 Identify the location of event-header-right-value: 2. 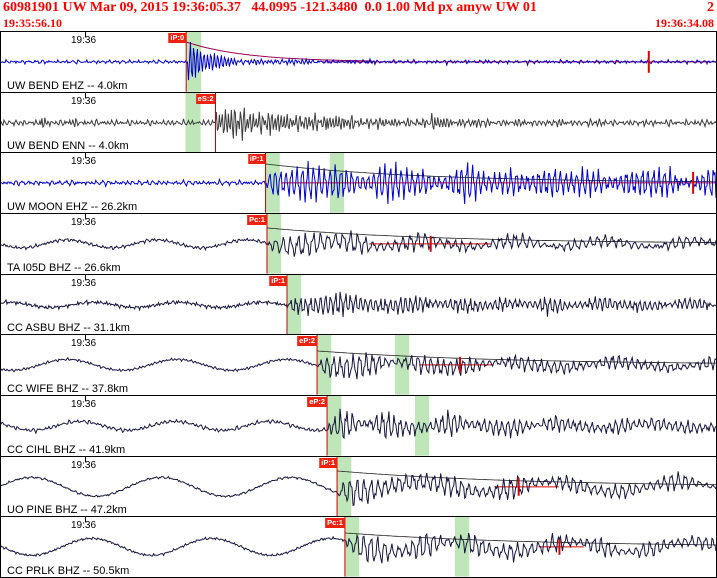
(710, 7).